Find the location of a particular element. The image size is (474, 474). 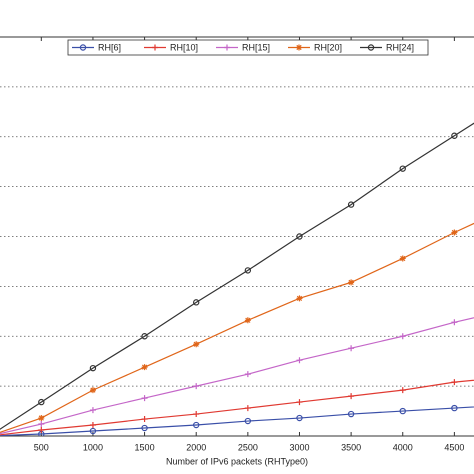

x-axis-label: Number of IPv6 packets (RHType0) is located at coordinates (237, 461).